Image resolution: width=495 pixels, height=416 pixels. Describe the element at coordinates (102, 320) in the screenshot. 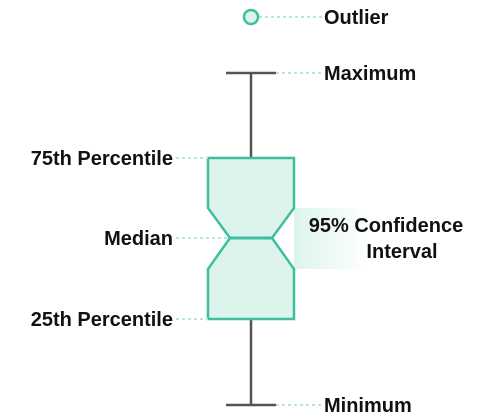

I see `q1-label: 25th Percentile` at that location.